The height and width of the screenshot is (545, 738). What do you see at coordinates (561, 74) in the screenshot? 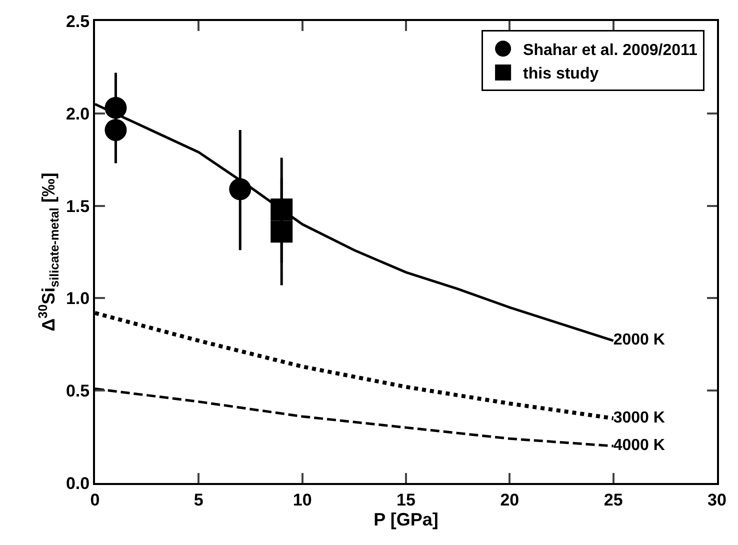
I see `legend-label: this study` at bounding box center [561, 74].